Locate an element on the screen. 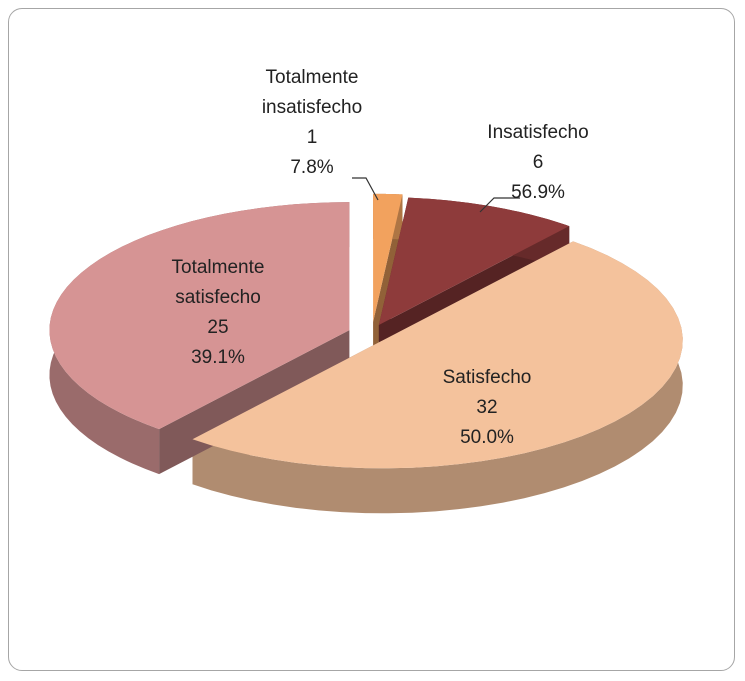 The image size is (745, 681). data-label: Satisfecho 32 50.0% is located at coordinates (487, 408).